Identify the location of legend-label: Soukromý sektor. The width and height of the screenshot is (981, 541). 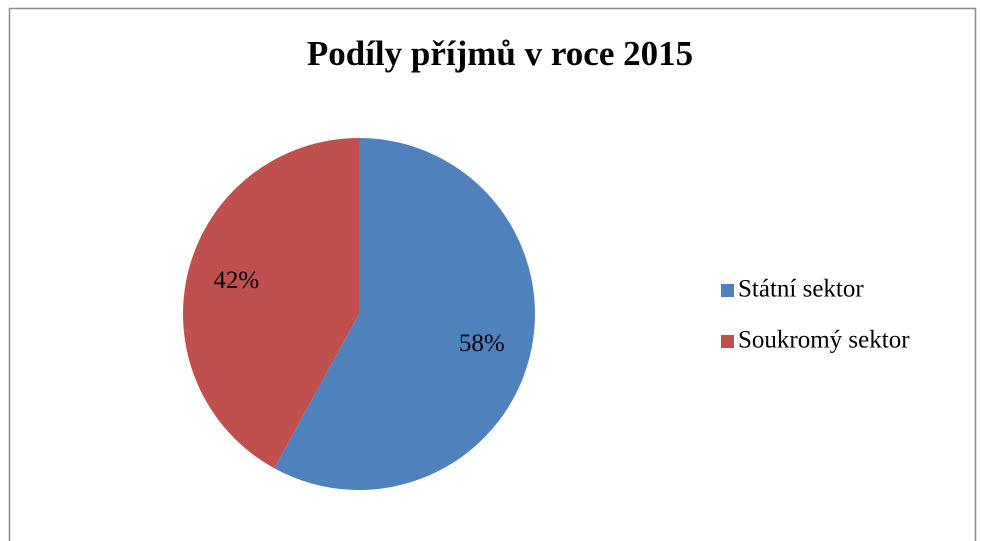
(824, 340).